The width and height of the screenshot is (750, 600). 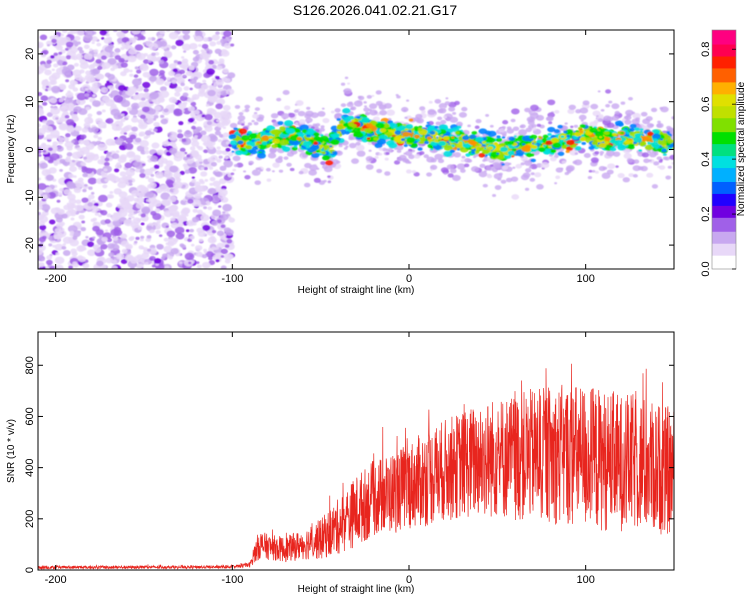 What do you see at coordinates (718, 159) in the screenshot?
I see `colorbar-ticks: 0.0 0.2 0.4 0.6 0.8` at bounding box center [718, 159].